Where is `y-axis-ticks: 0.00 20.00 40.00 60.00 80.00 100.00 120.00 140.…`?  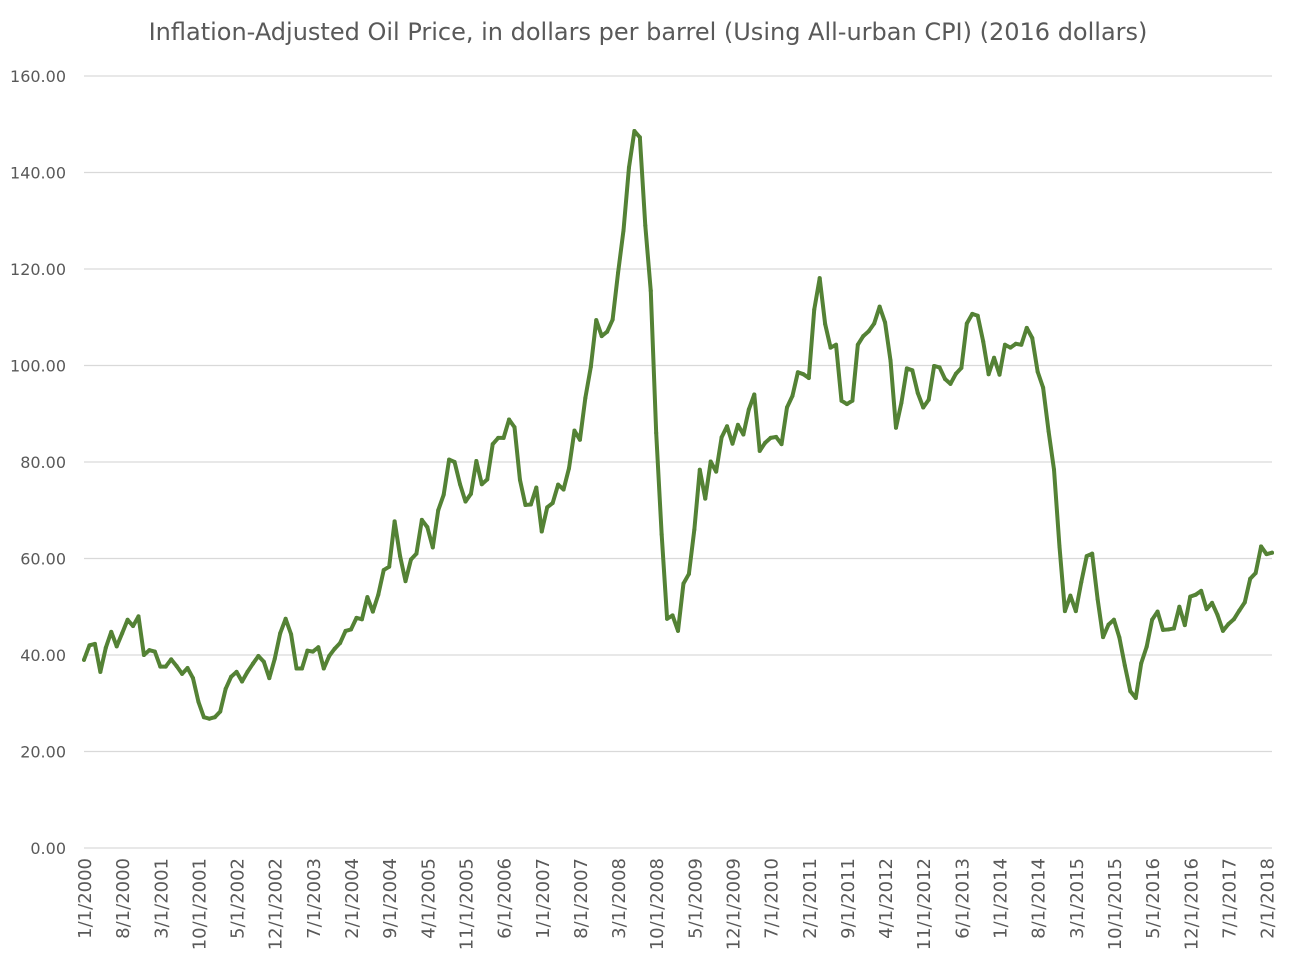
y-axis-ticks: 0.00 20.00 40.00 60.00 80.00 100.00 120.00 140.… is located at coordinates (38, 462).